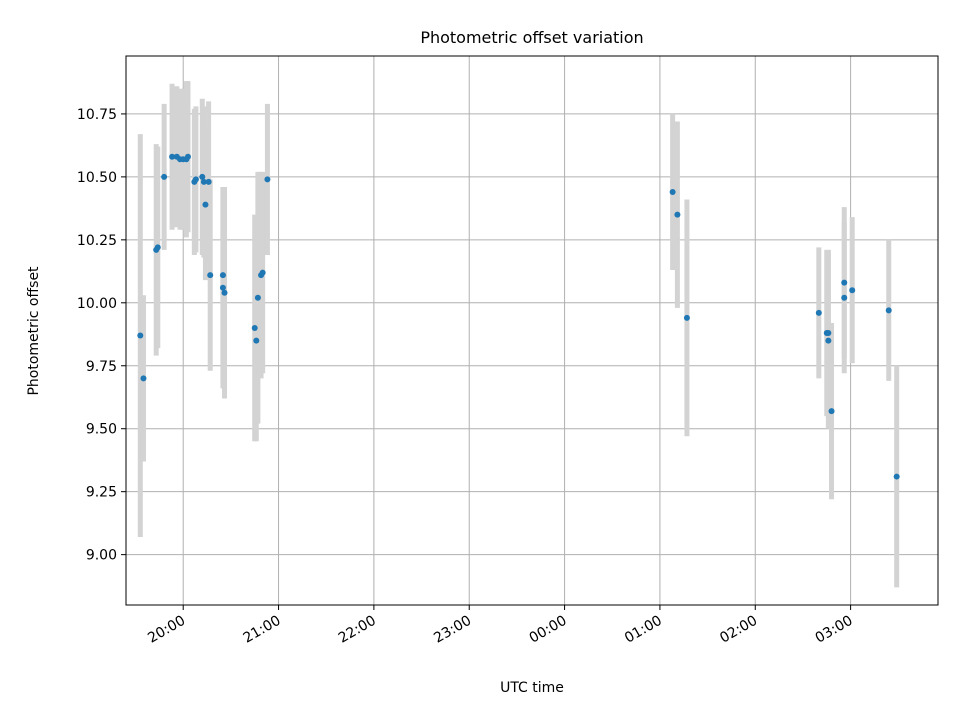  I want to click on y-tick-label: 10.50, so click(97, 178).